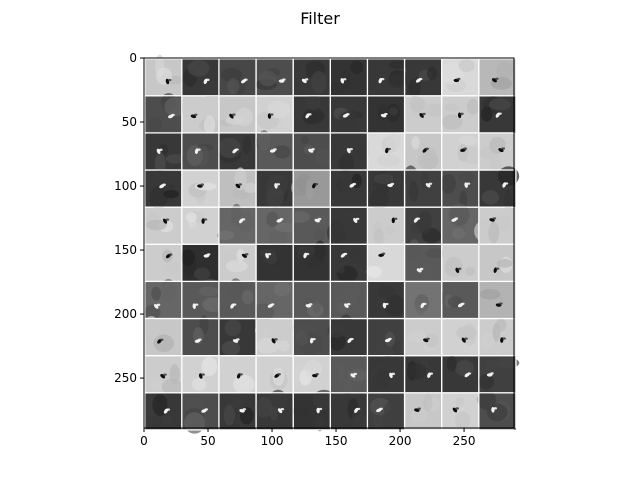  What do you see at coordinates (125, 314) in the screenshot?
I see `y-tick-label: 200` at bounding box center [125, 314].